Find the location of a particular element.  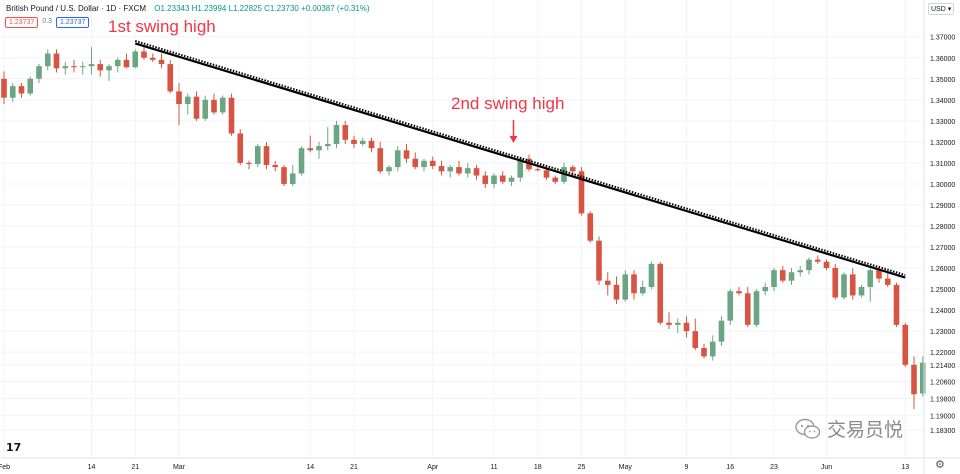

y-tick-label: 1.30000 is located at coordinates (942, 185).